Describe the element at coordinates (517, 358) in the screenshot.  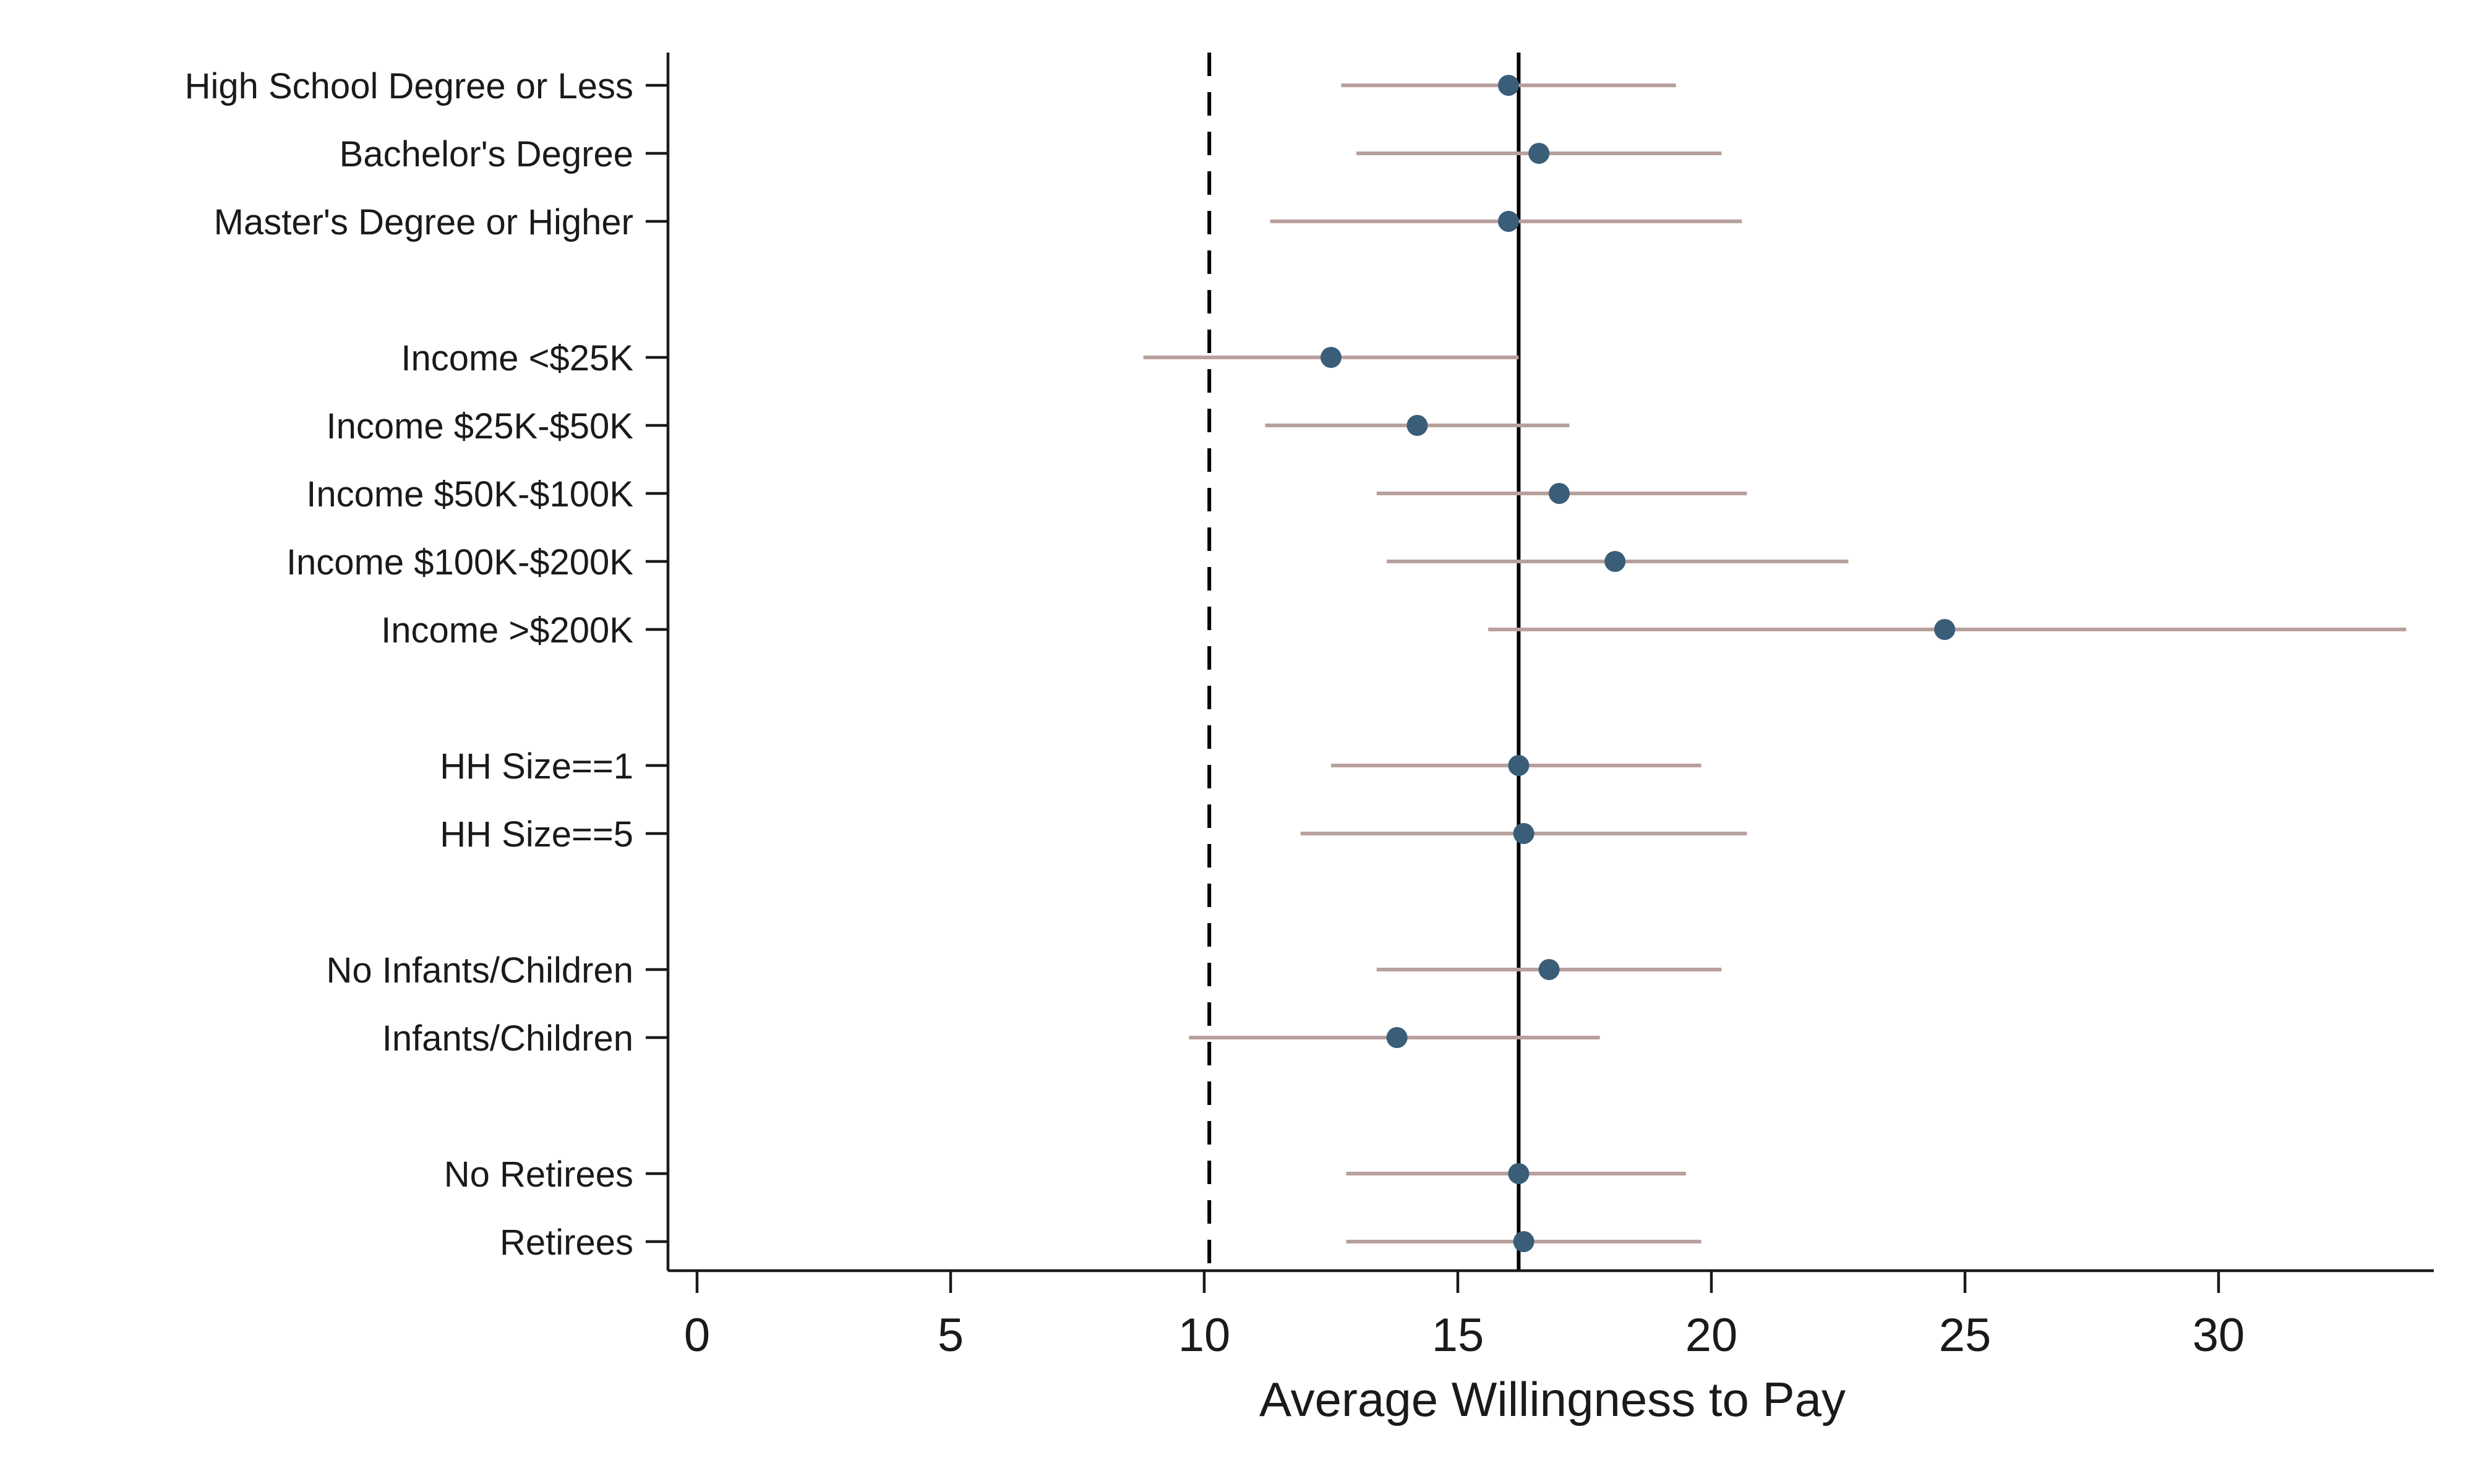
I see `category-label: Income <$25K` at that location.